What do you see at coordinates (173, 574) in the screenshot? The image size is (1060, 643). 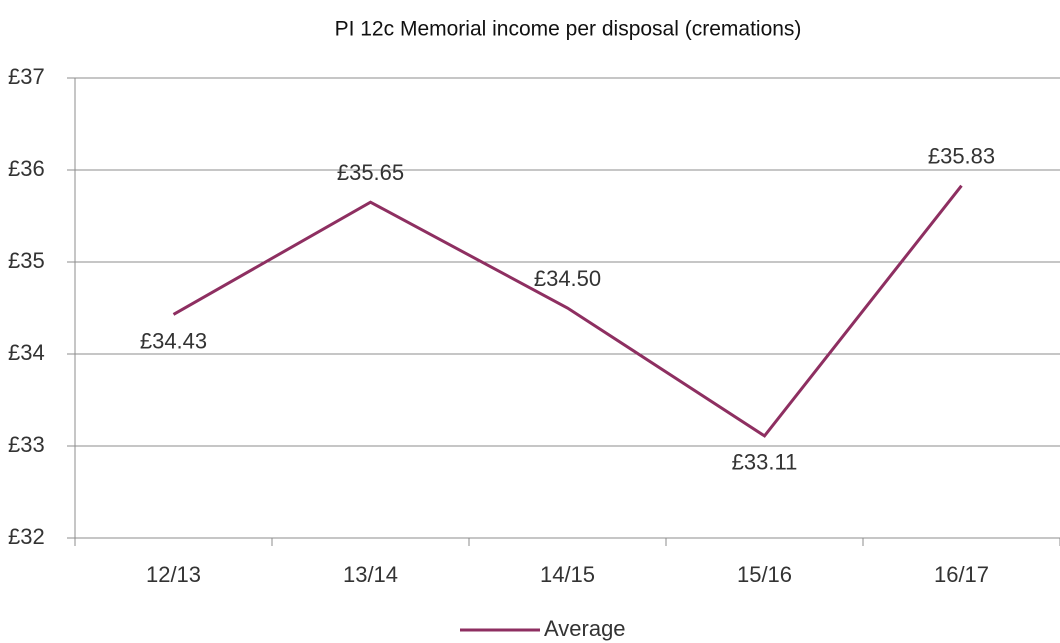 I see `x-tick-label: 12/13` at bounding box center [173, 574].